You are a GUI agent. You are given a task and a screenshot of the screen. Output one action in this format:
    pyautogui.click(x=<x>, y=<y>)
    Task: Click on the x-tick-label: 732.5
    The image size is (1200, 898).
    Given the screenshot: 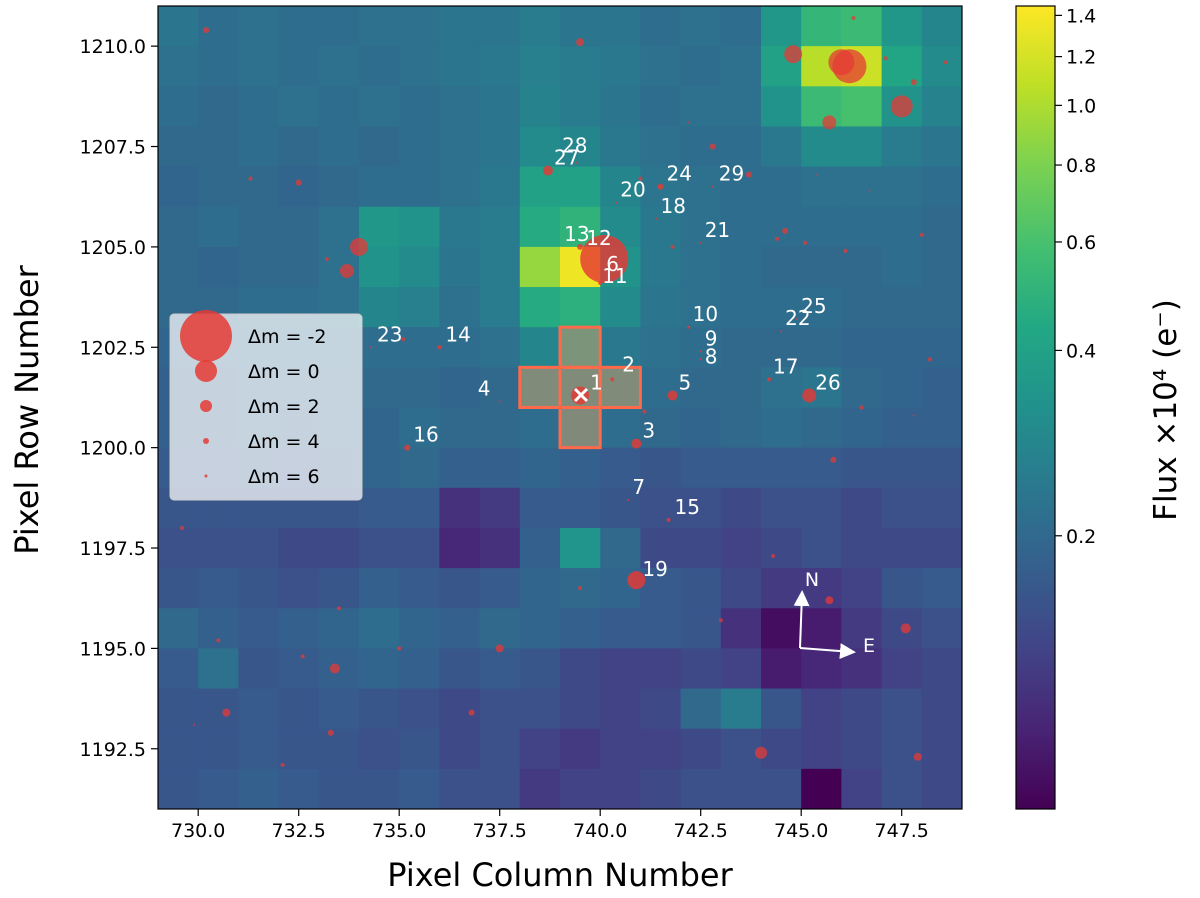 What is the action you would take?
    pyautogui.click(x=298, y=831)
    